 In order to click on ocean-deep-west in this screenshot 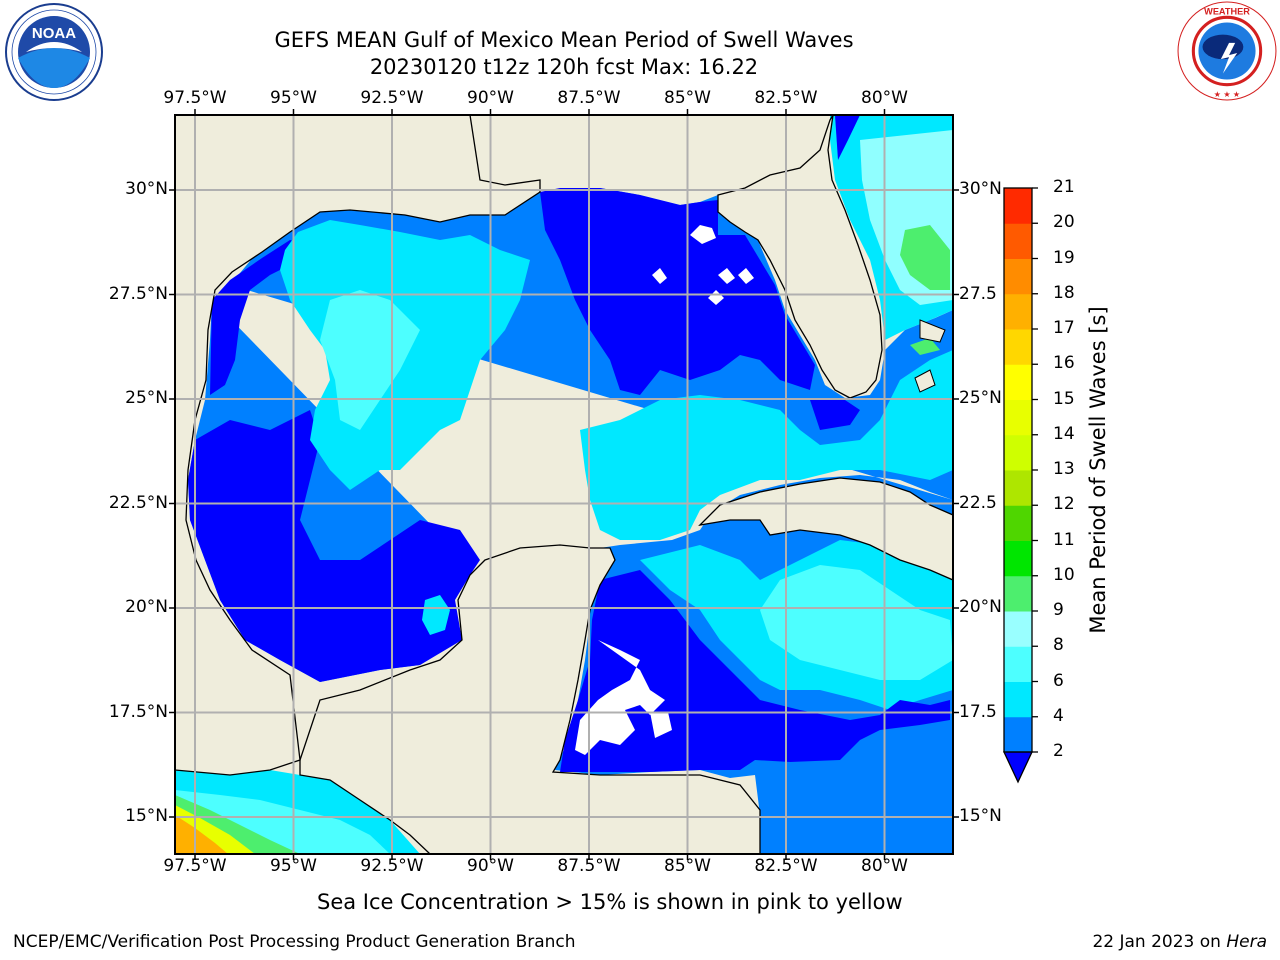, I will do `click(334, 461)`.